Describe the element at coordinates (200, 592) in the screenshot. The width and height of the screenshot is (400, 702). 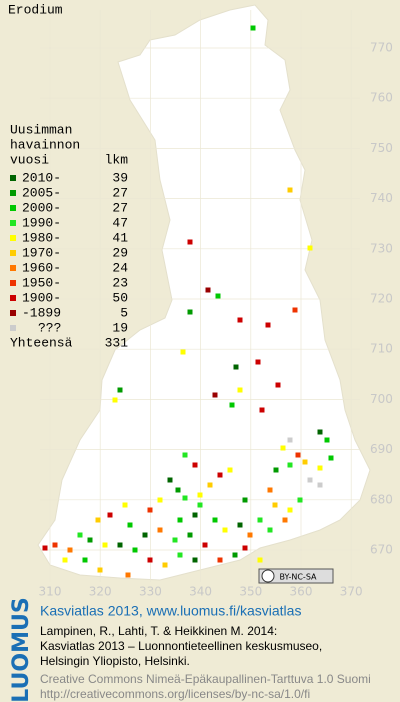
I see `grid-tick: 340` at that location.